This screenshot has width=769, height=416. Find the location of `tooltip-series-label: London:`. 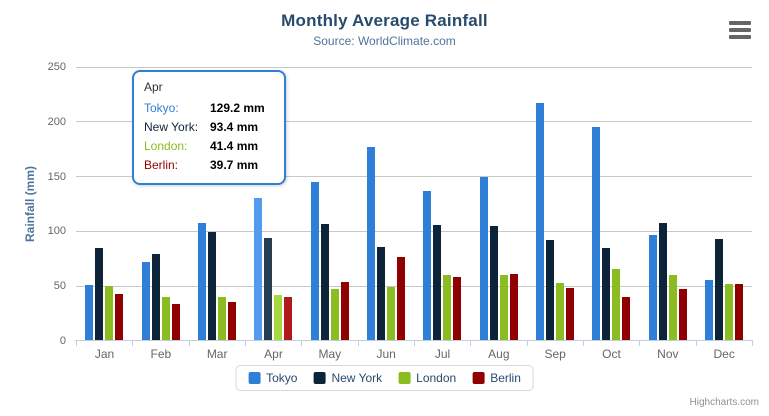

tooltip-series-label: London: is located at coordinates (166, 146).